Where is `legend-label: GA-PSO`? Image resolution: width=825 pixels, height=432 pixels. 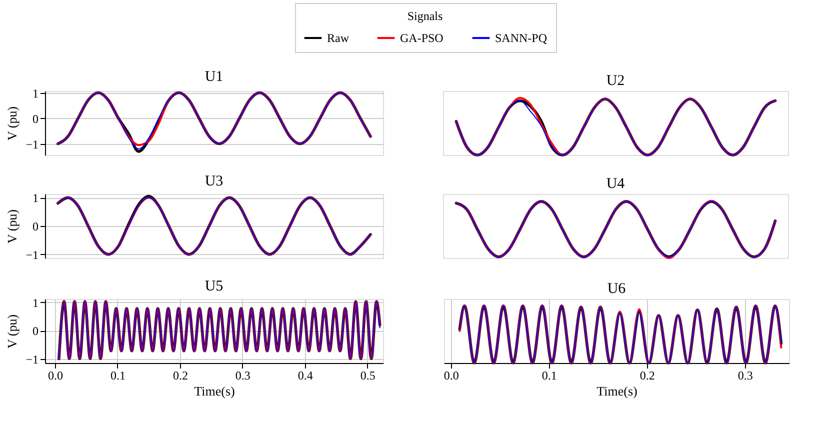
legend-label: GA-PSO is located at coordinates (422, 38).